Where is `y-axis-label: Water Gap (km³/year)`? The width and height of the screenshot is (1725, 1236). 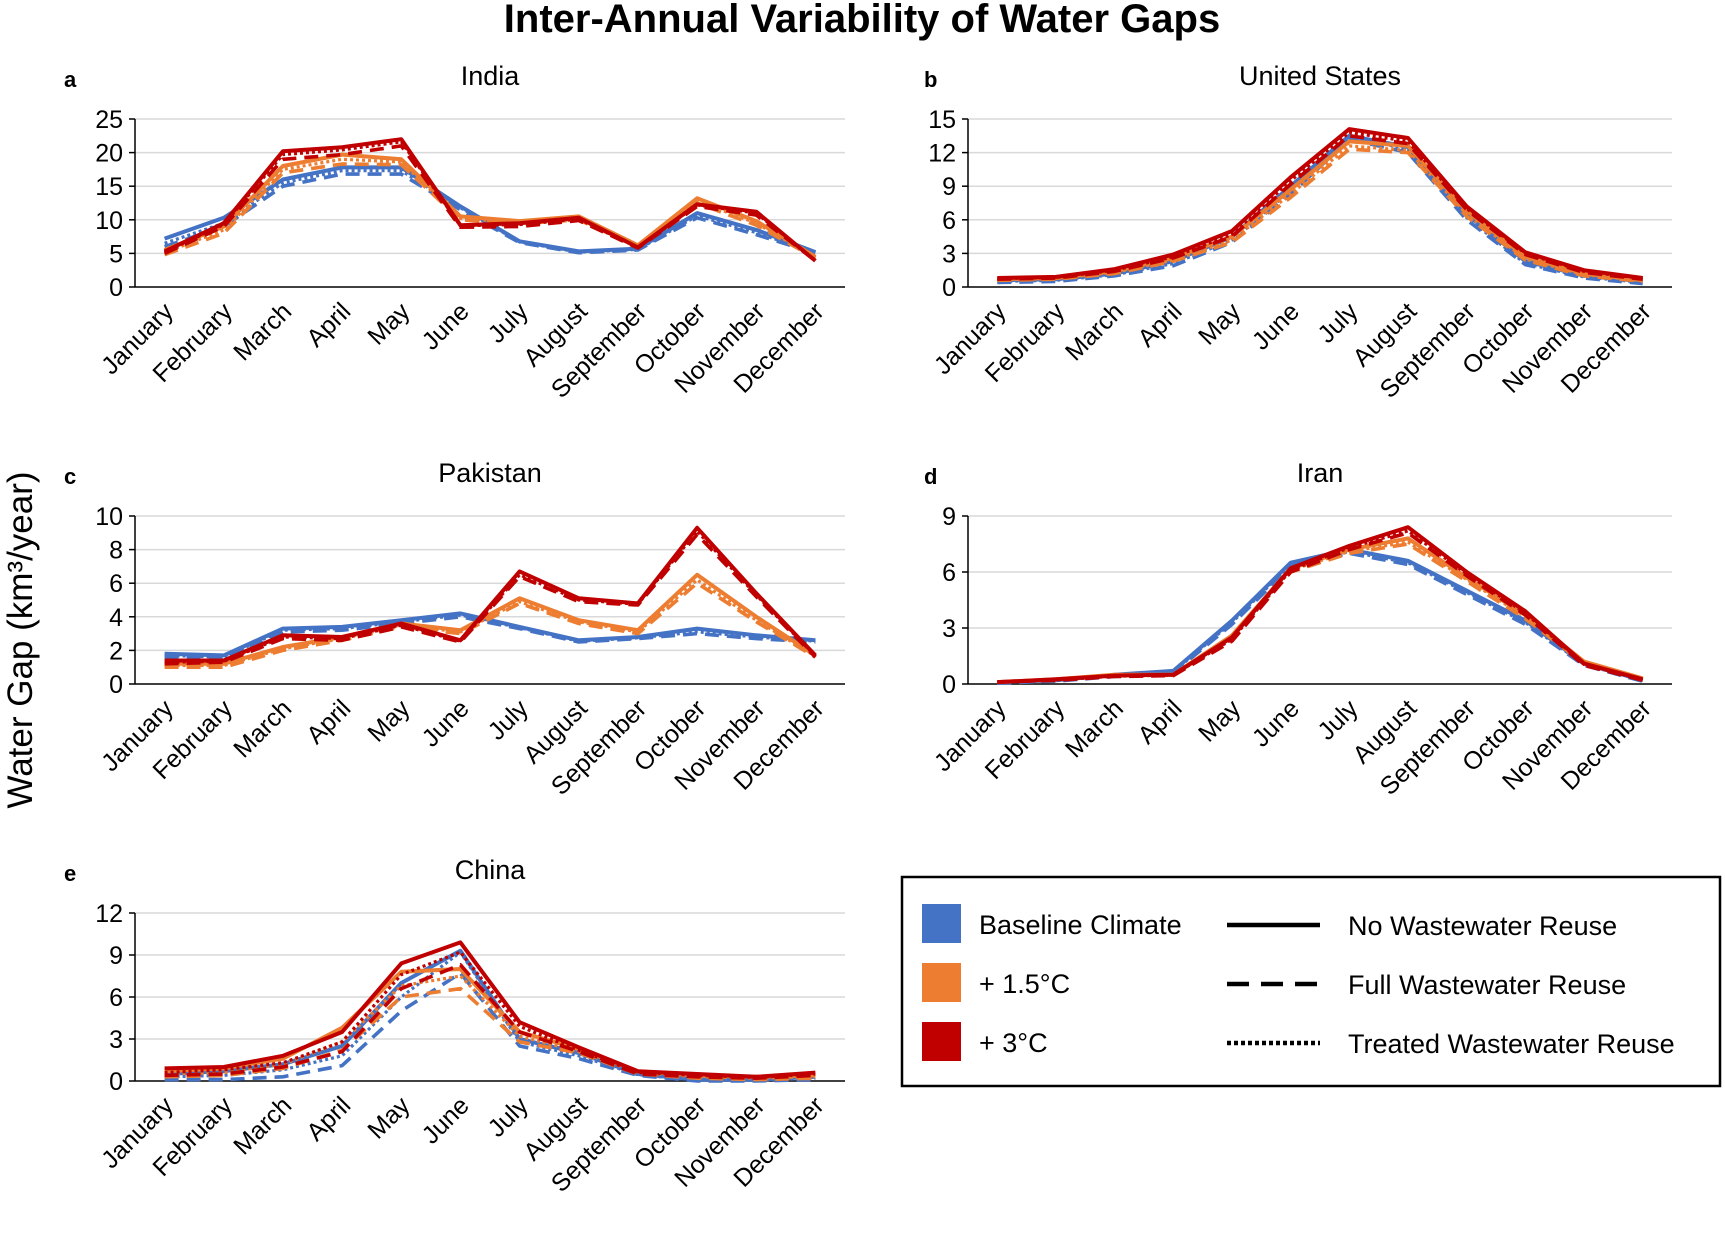 y-axis-label: Water Gap (km³/year) is located at coordinates (20, 639).